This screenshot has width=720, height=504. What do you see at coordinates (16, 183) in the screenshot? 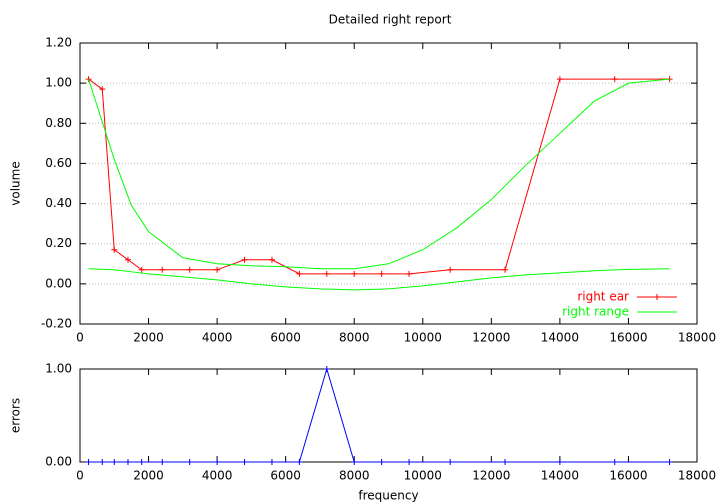
I see `y-axis-label: volume` at bounding box center [16, 183].